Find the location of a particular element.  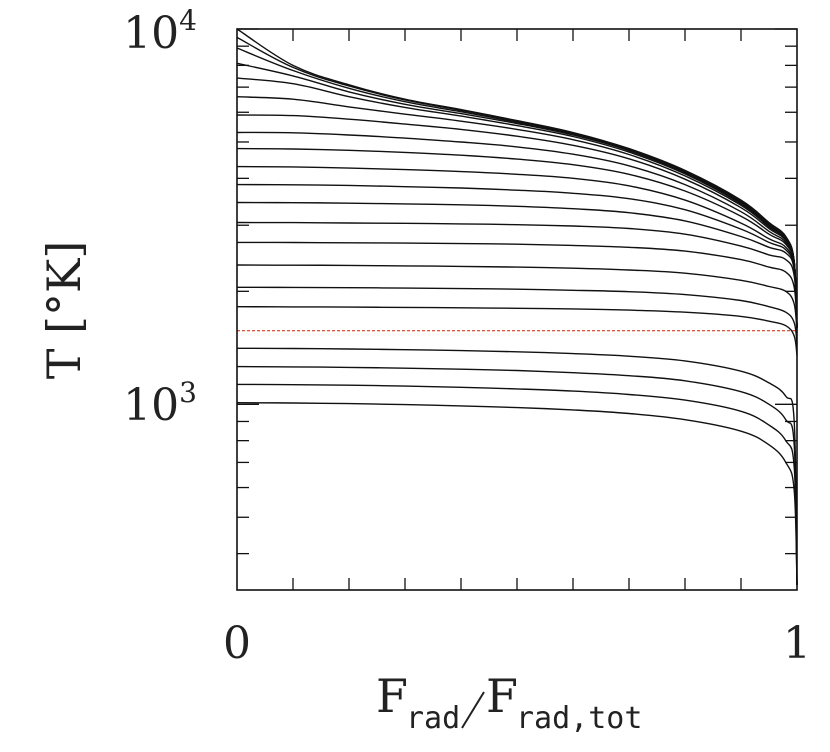

x-tick-label-0: 0 is located at coordinates (237, 643).